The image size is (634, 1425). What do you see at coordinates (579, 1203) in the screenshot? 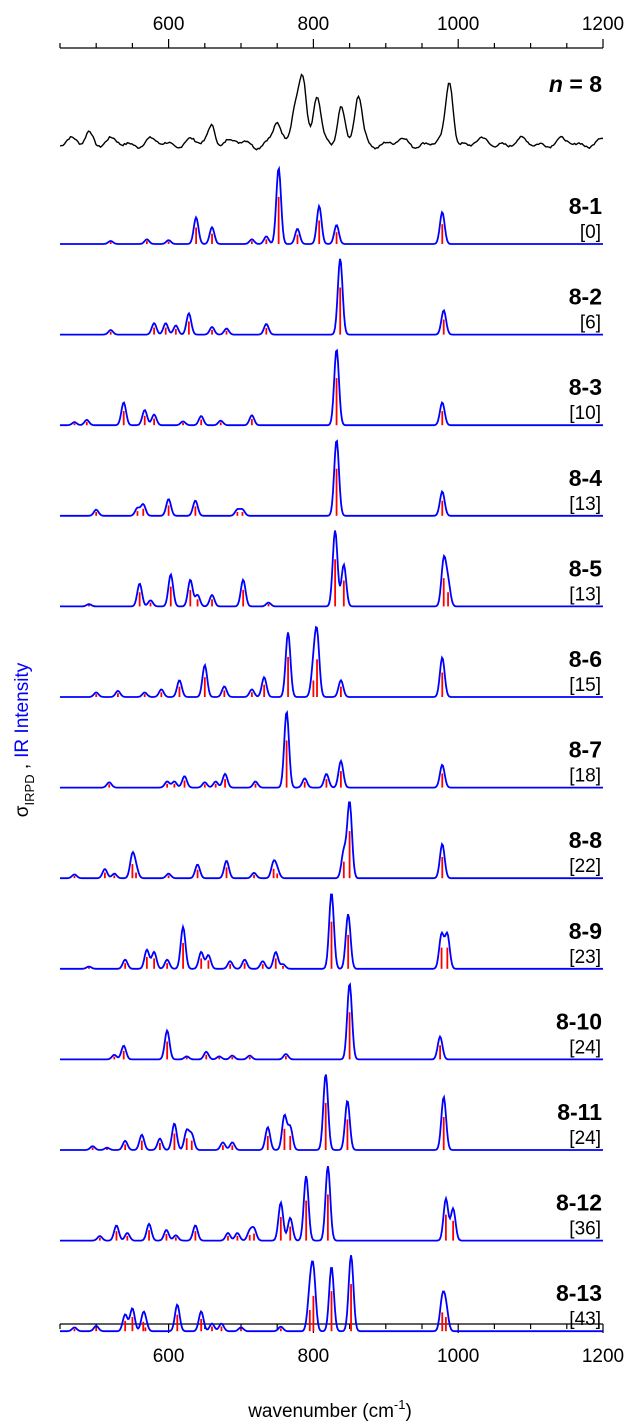
I see `isomer-label: 8-12` at bounding box center [579, 1203].